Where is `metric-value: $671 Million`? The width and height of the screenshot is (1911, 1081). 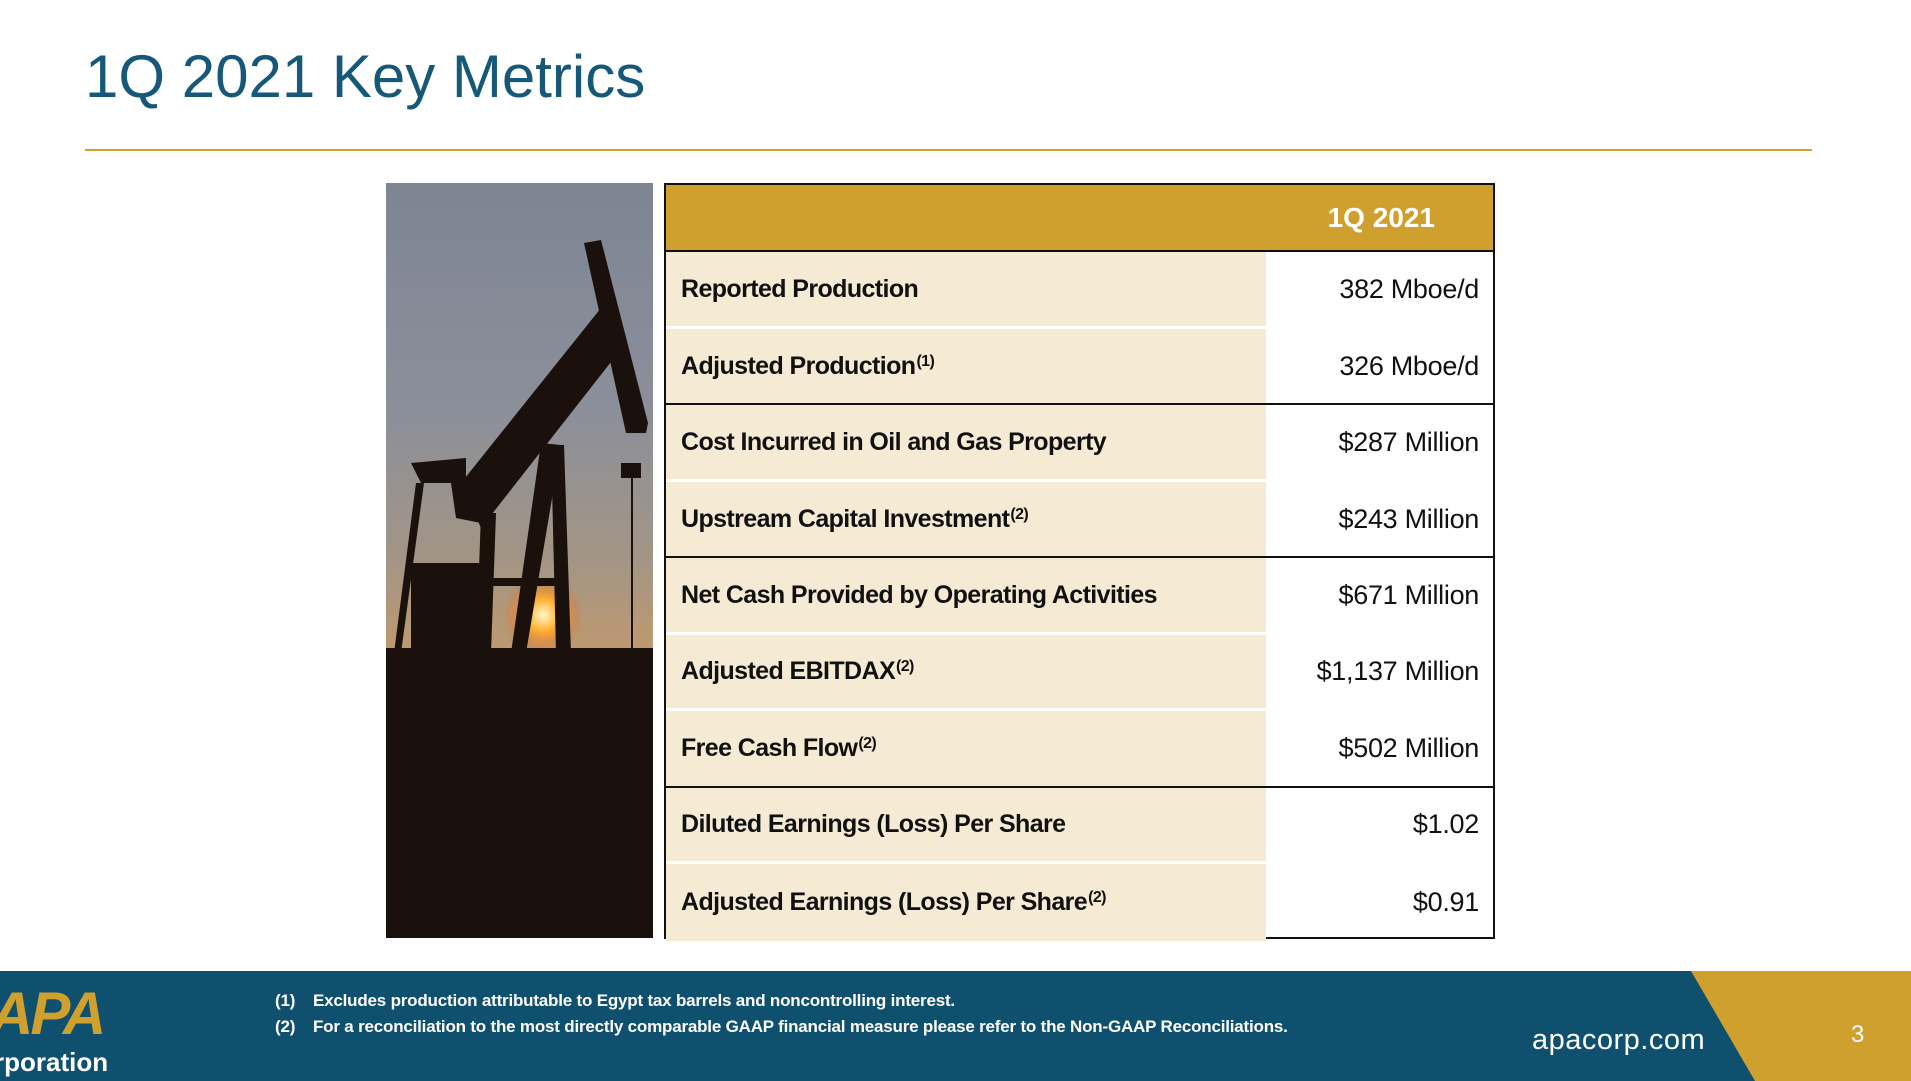 metric-value: $671 Million is located at coordinates (1409, 594).